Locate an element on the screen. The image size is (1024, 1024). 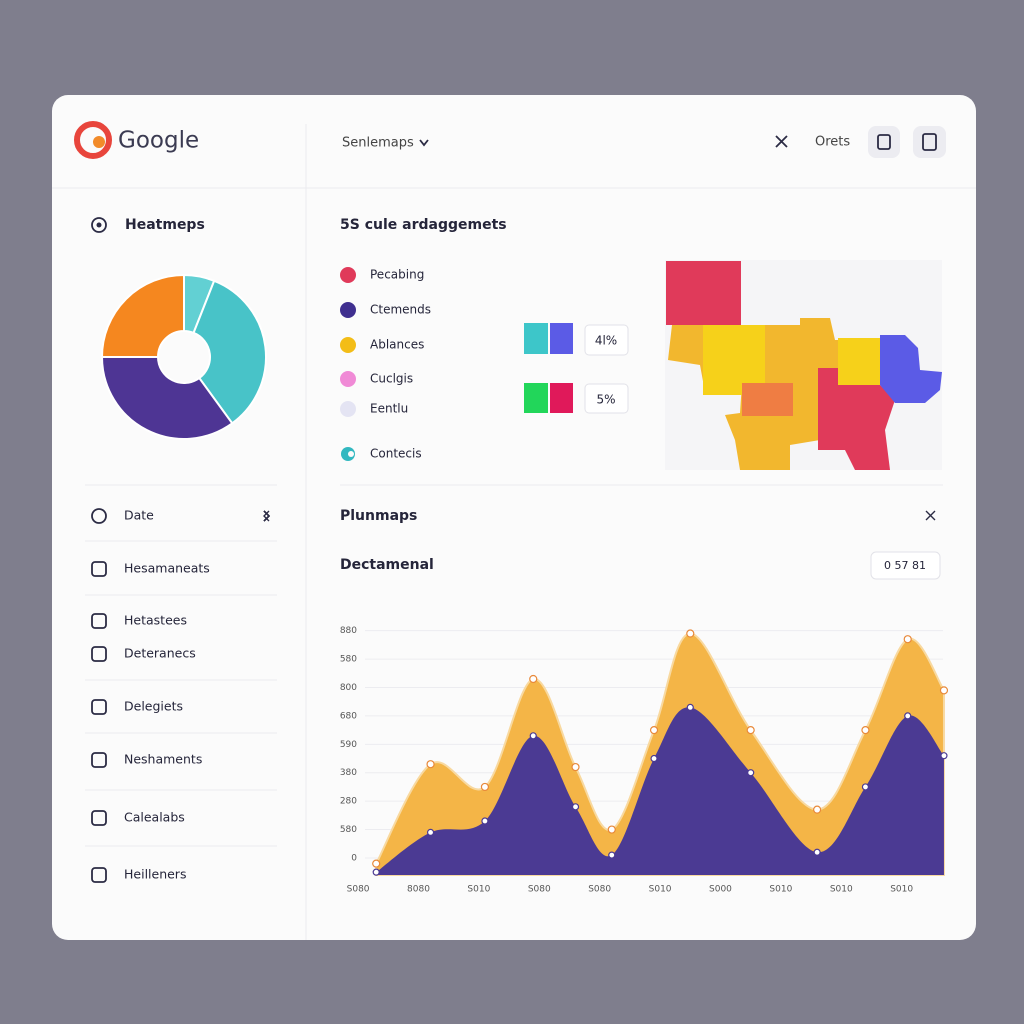
nav-label: Heilleners is located at coordinates (155, 874).